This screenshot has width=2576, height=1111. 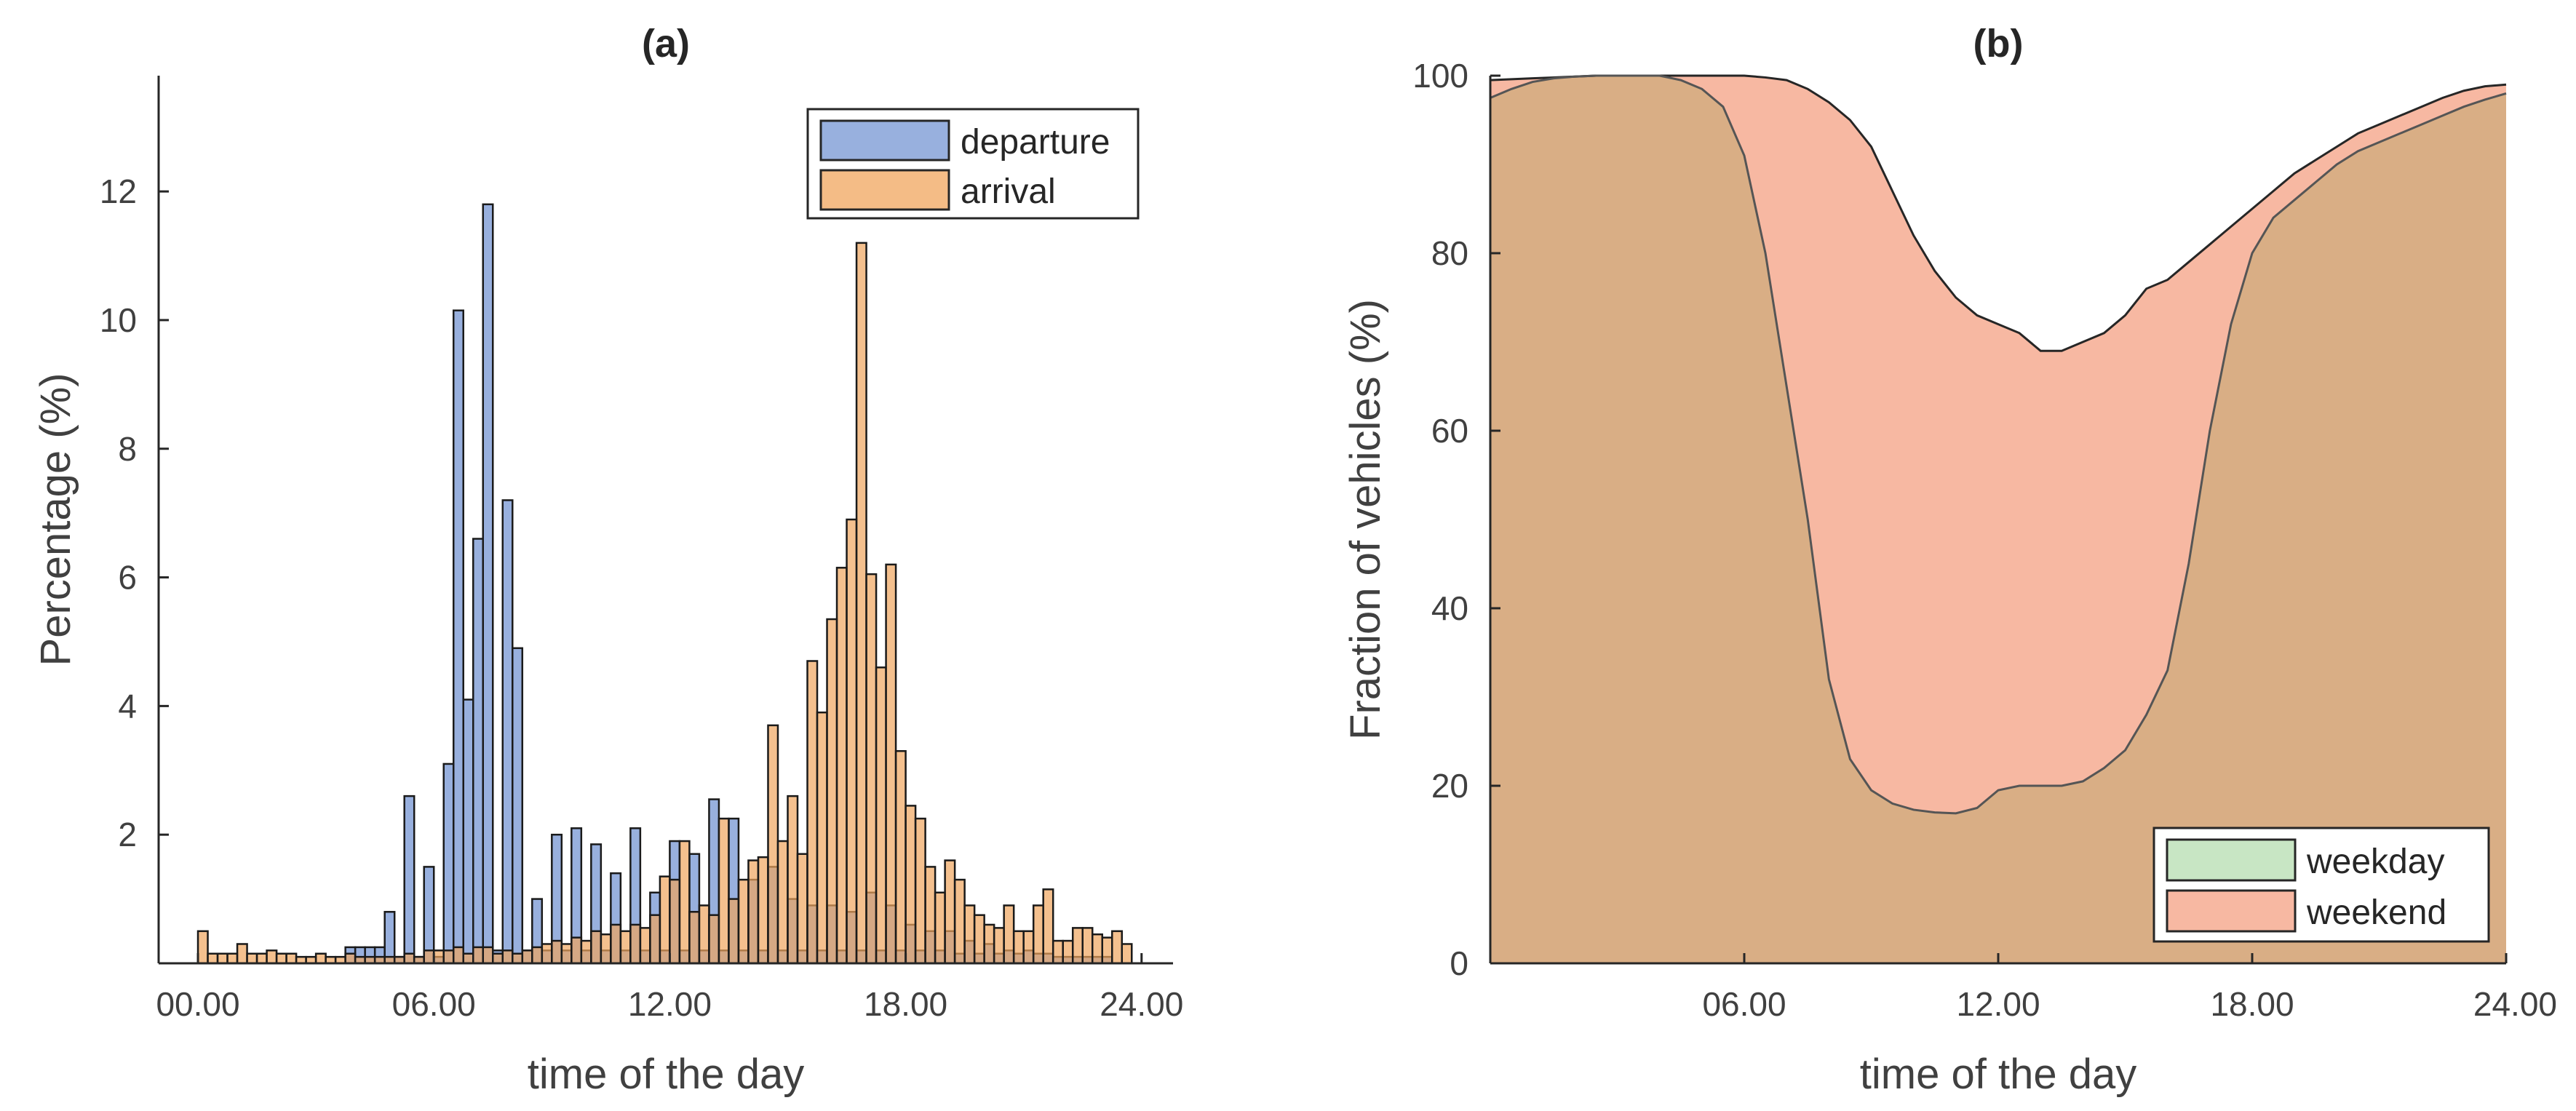 I want to click on x-tick-label: 06.00, so click(x=1744, y=1004).